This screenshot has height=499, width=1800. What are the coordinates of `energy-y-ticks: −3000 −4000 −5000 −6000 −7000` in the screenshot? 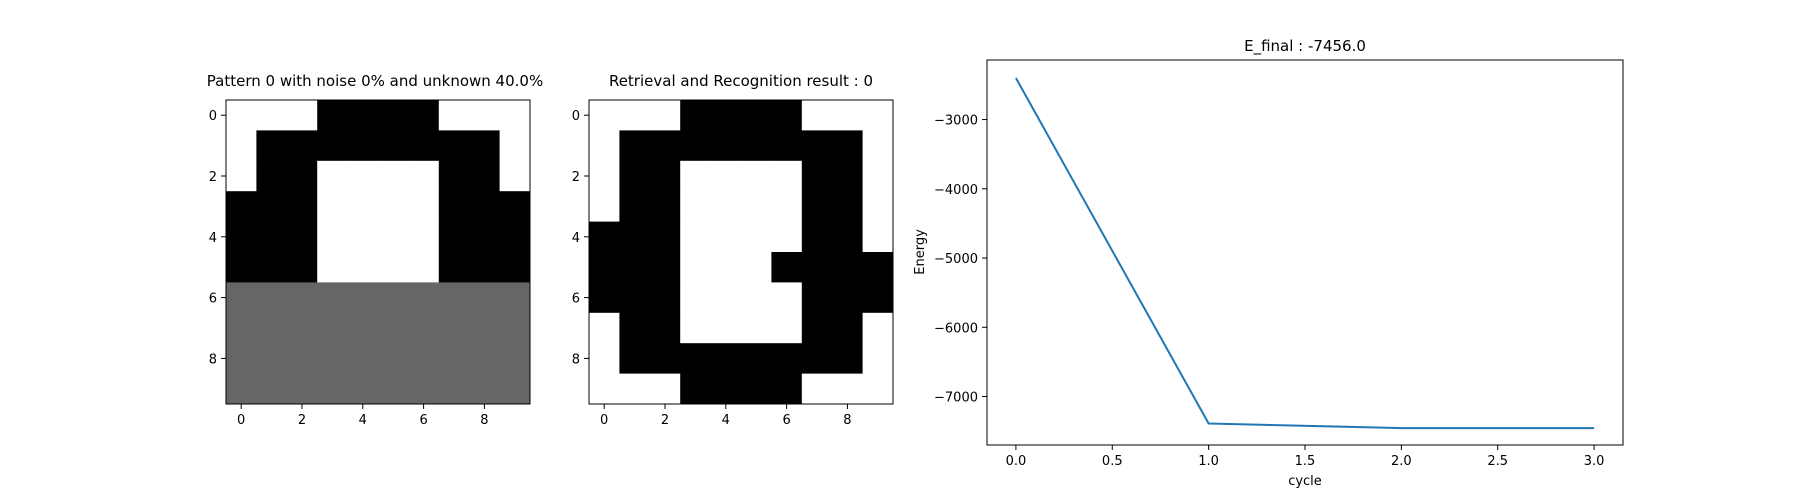 It's located at (960, 260).